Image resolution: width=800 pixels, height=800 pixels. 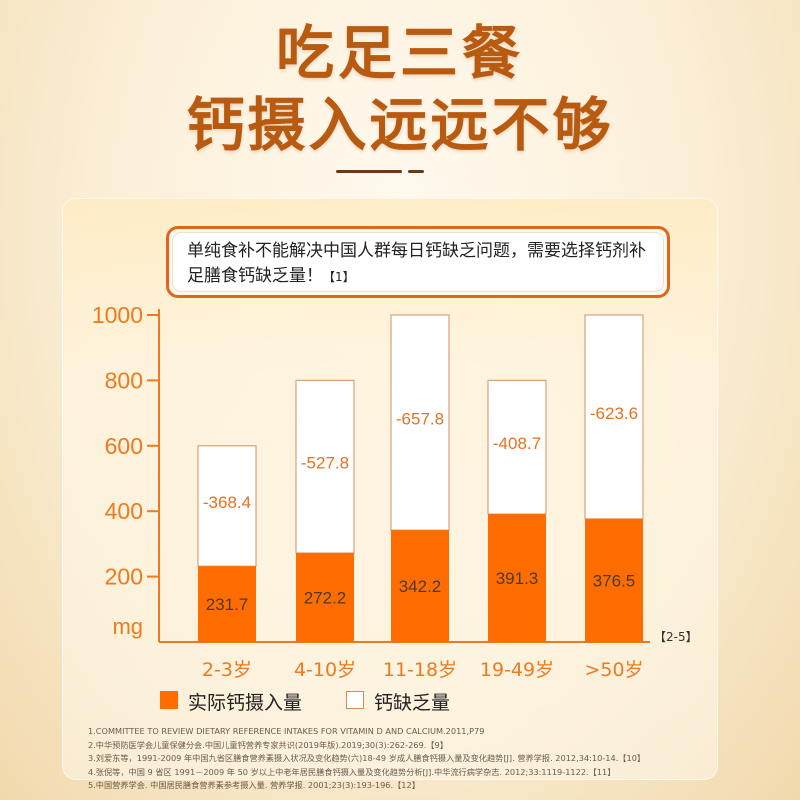 I want to click on data-label-deficiency: -527.8, so click(x=325, y=463).